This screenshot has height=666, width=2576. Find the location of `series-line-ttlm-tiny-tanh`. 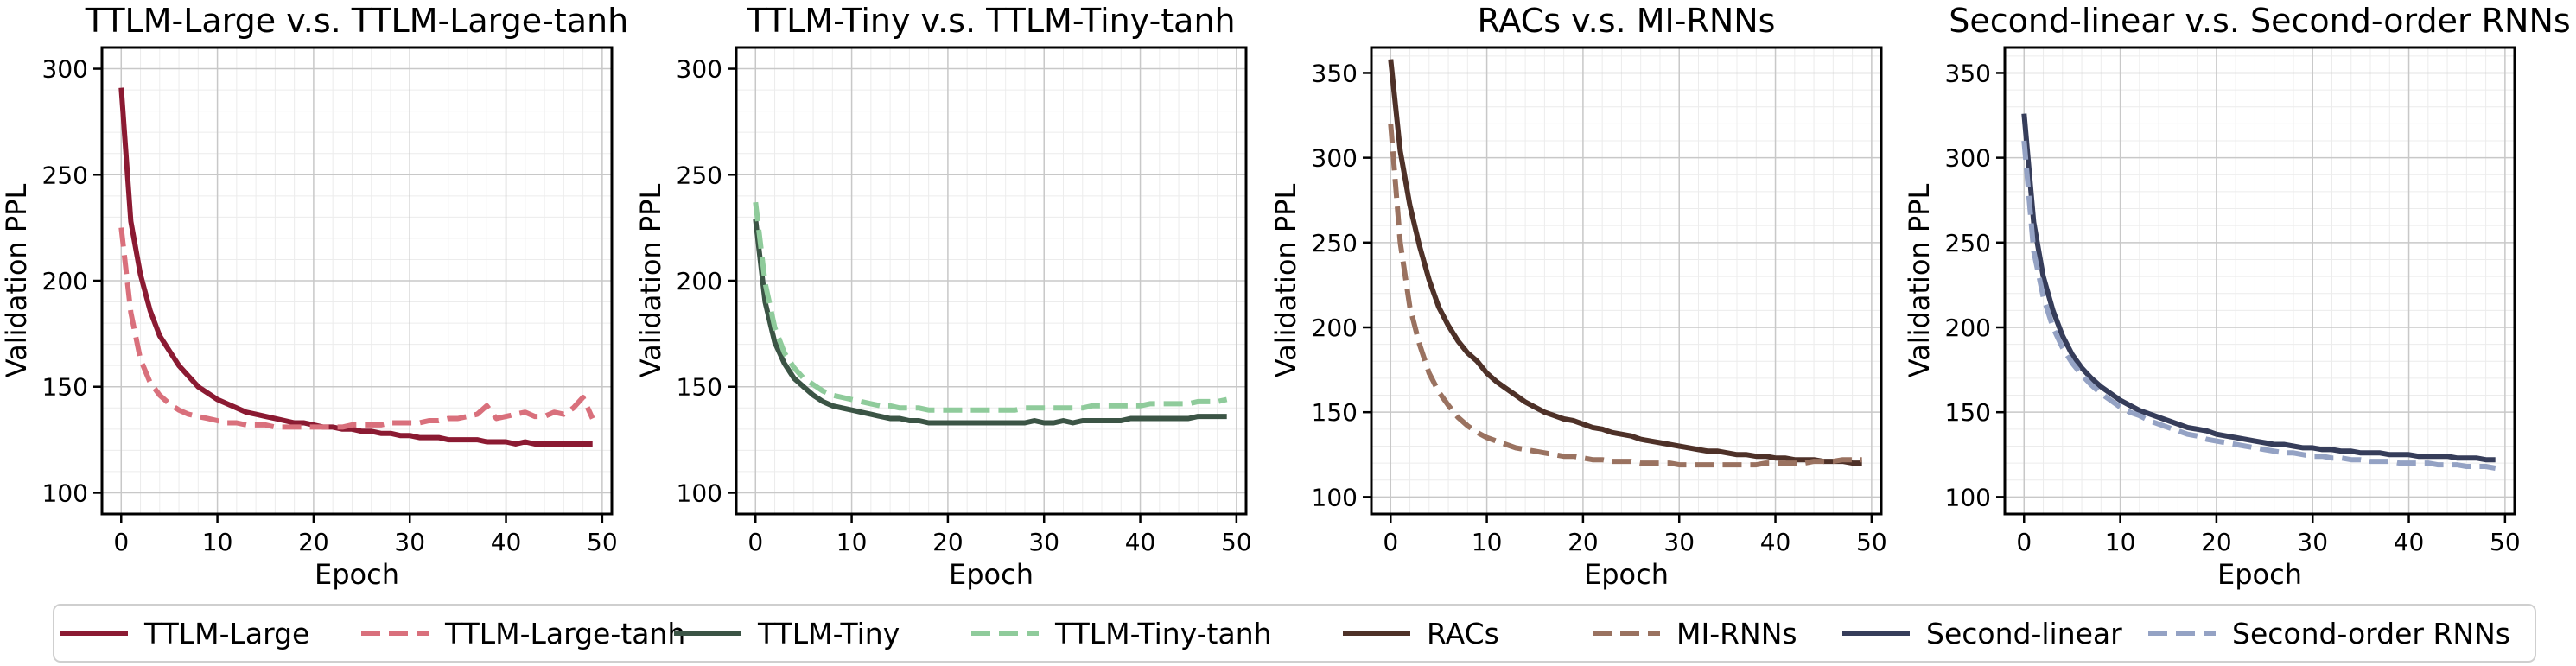

series-line-ttlm-tiny-tanh is located at coordinates (990, 307).